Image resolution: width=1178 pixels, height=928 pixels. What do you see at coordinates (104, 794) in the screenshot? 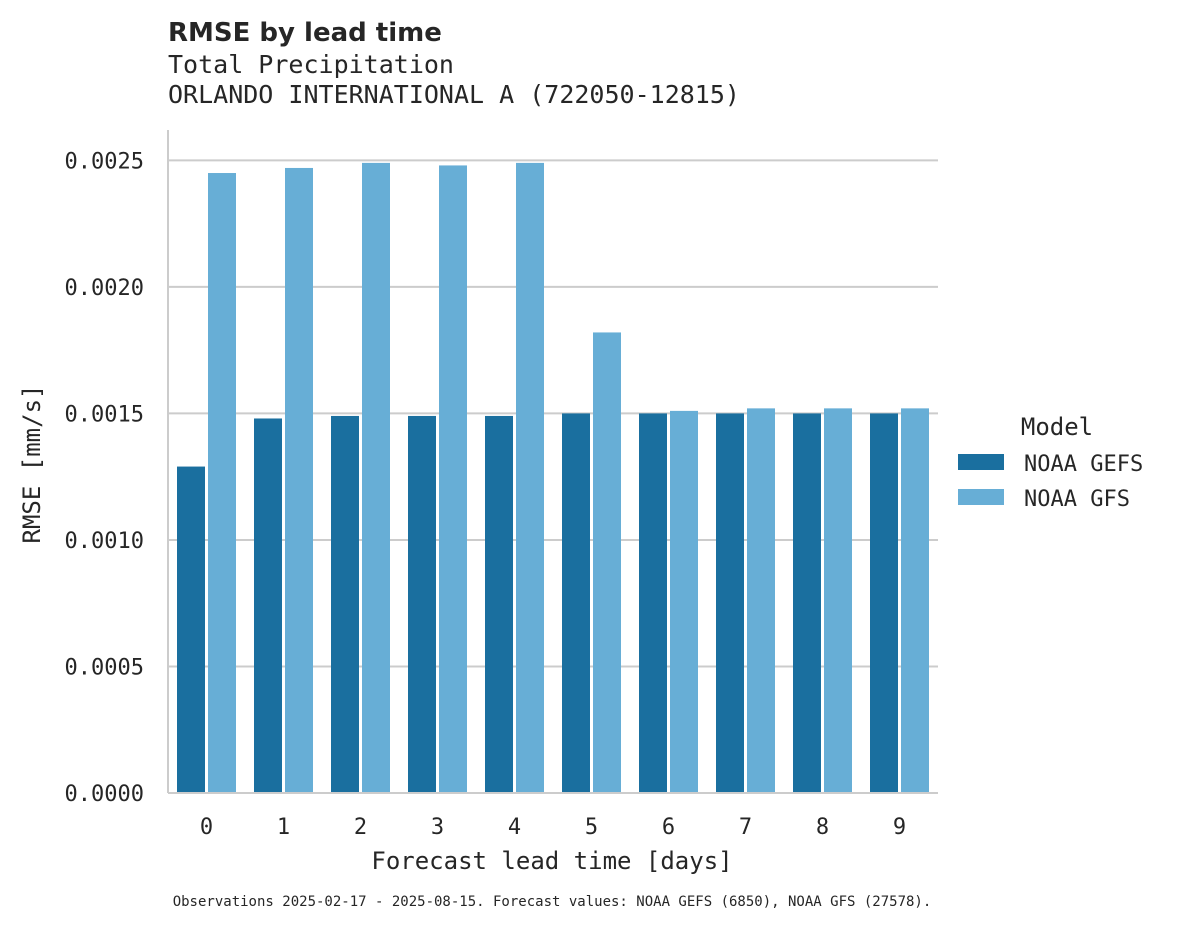
I see `y-tick-label: 0.0000` at bounding box center [104, 794].